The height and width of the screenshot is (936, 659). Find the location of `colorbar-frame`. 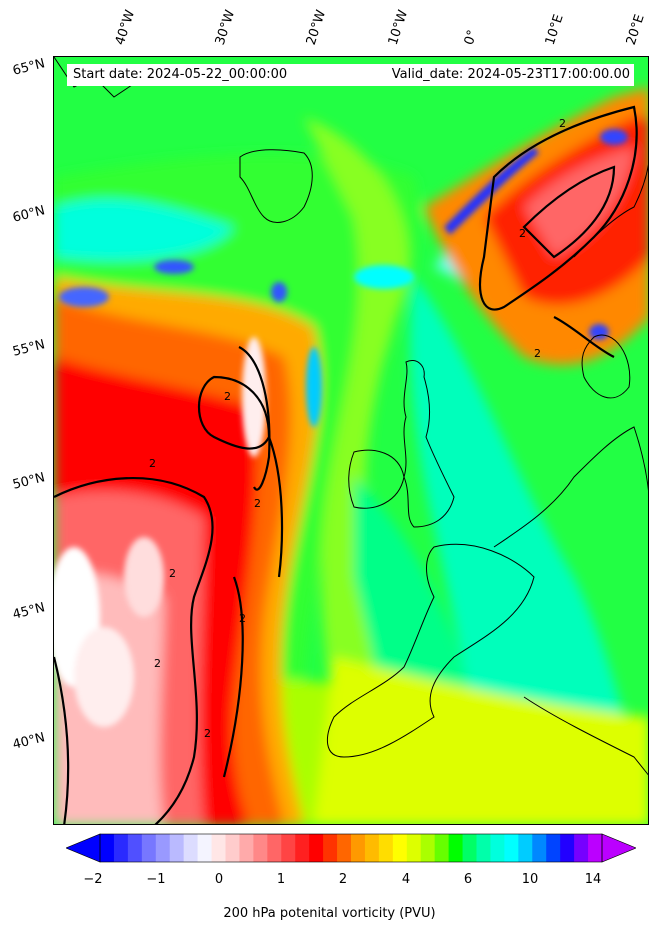

colorbar-frame is located at coordinates (351, 848).